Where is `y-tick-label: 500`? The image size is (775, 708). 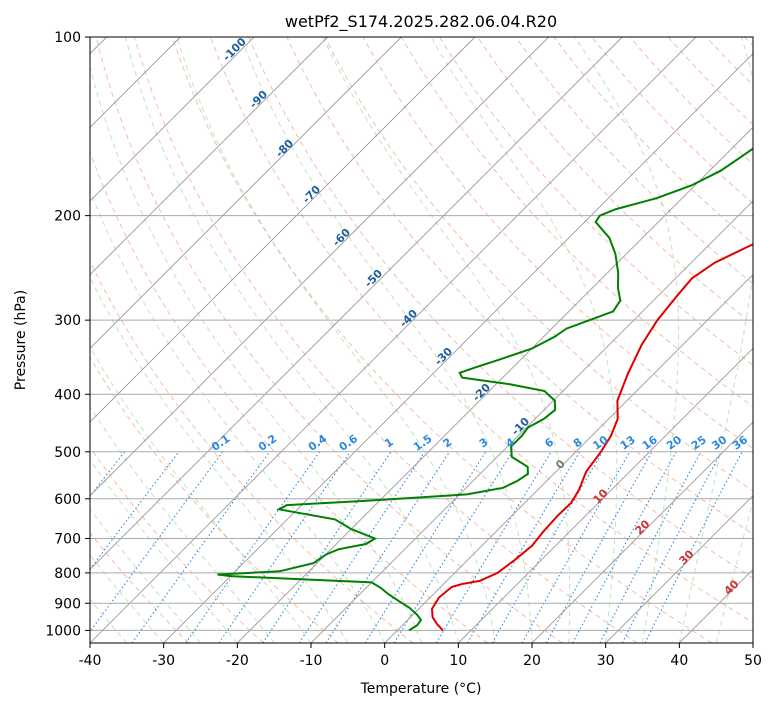
y-tick-label: 500 is located at coordinates (67, 453).